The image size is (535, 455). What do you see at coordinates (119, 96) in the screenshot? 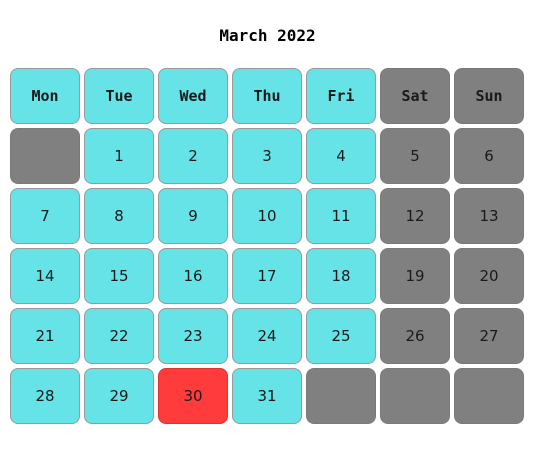
I see `weekday-header-tue: Tue` at bounding box center [119, 96].